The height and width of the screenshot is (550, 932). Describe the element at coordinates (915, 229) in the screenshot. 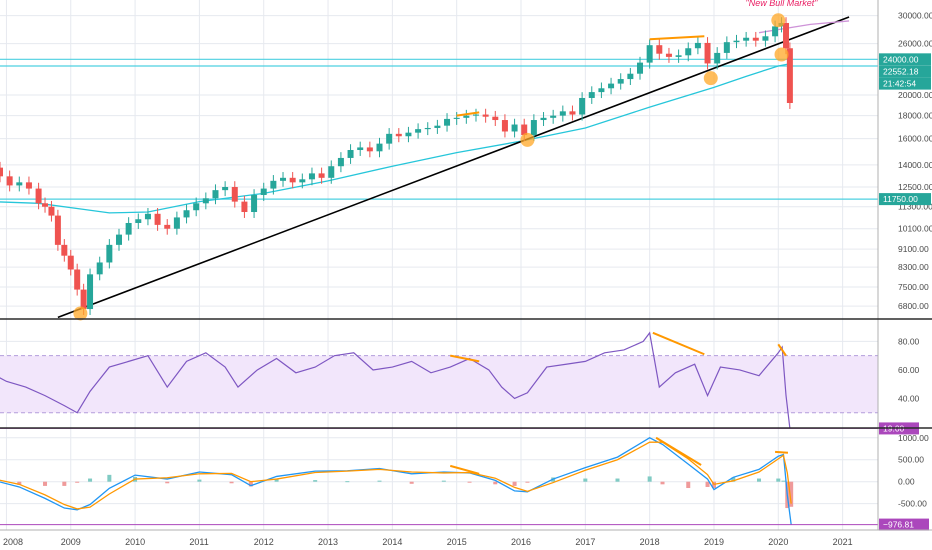

I see `price-tick-label: 10100.00` at that location.